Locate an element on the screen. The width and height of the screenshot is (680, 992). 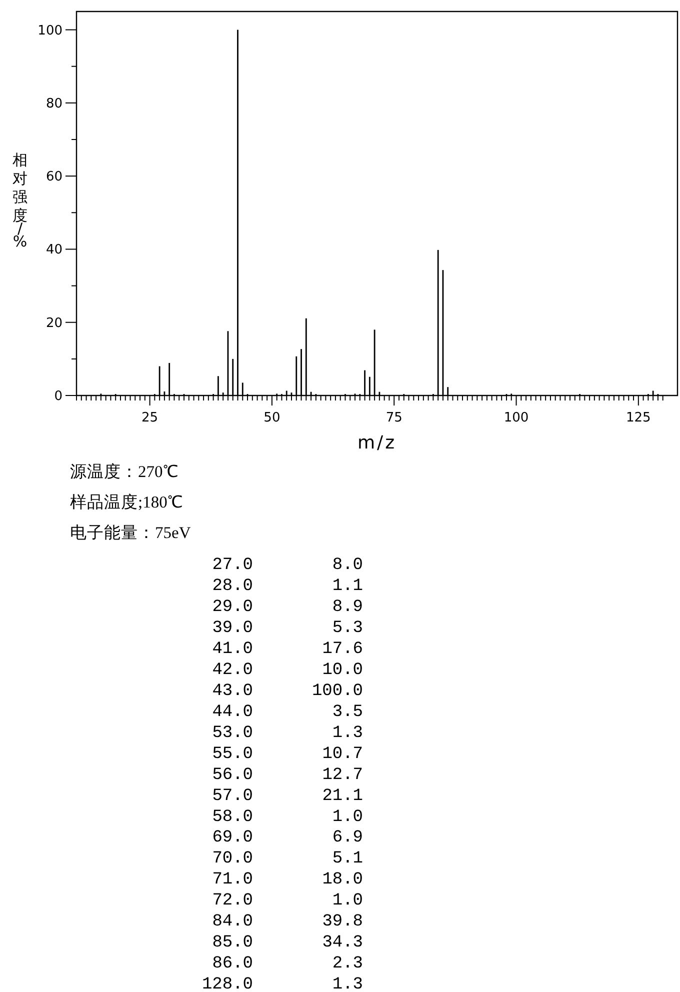
x-tick-label: 125 is located at coordinates (638, 418).